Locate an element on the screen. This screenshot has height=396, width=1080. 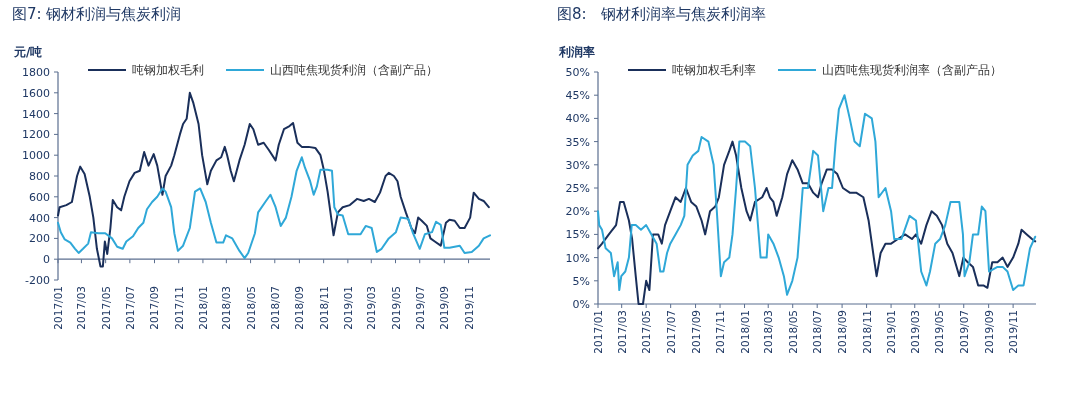
y-tick-label: 40% is located at coordinates (577, 119).